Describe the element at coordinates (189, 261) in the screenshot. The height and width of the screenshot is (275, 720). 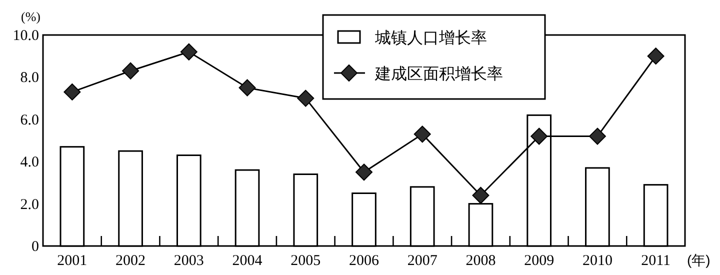
I see `xtick: 2003` at that location.